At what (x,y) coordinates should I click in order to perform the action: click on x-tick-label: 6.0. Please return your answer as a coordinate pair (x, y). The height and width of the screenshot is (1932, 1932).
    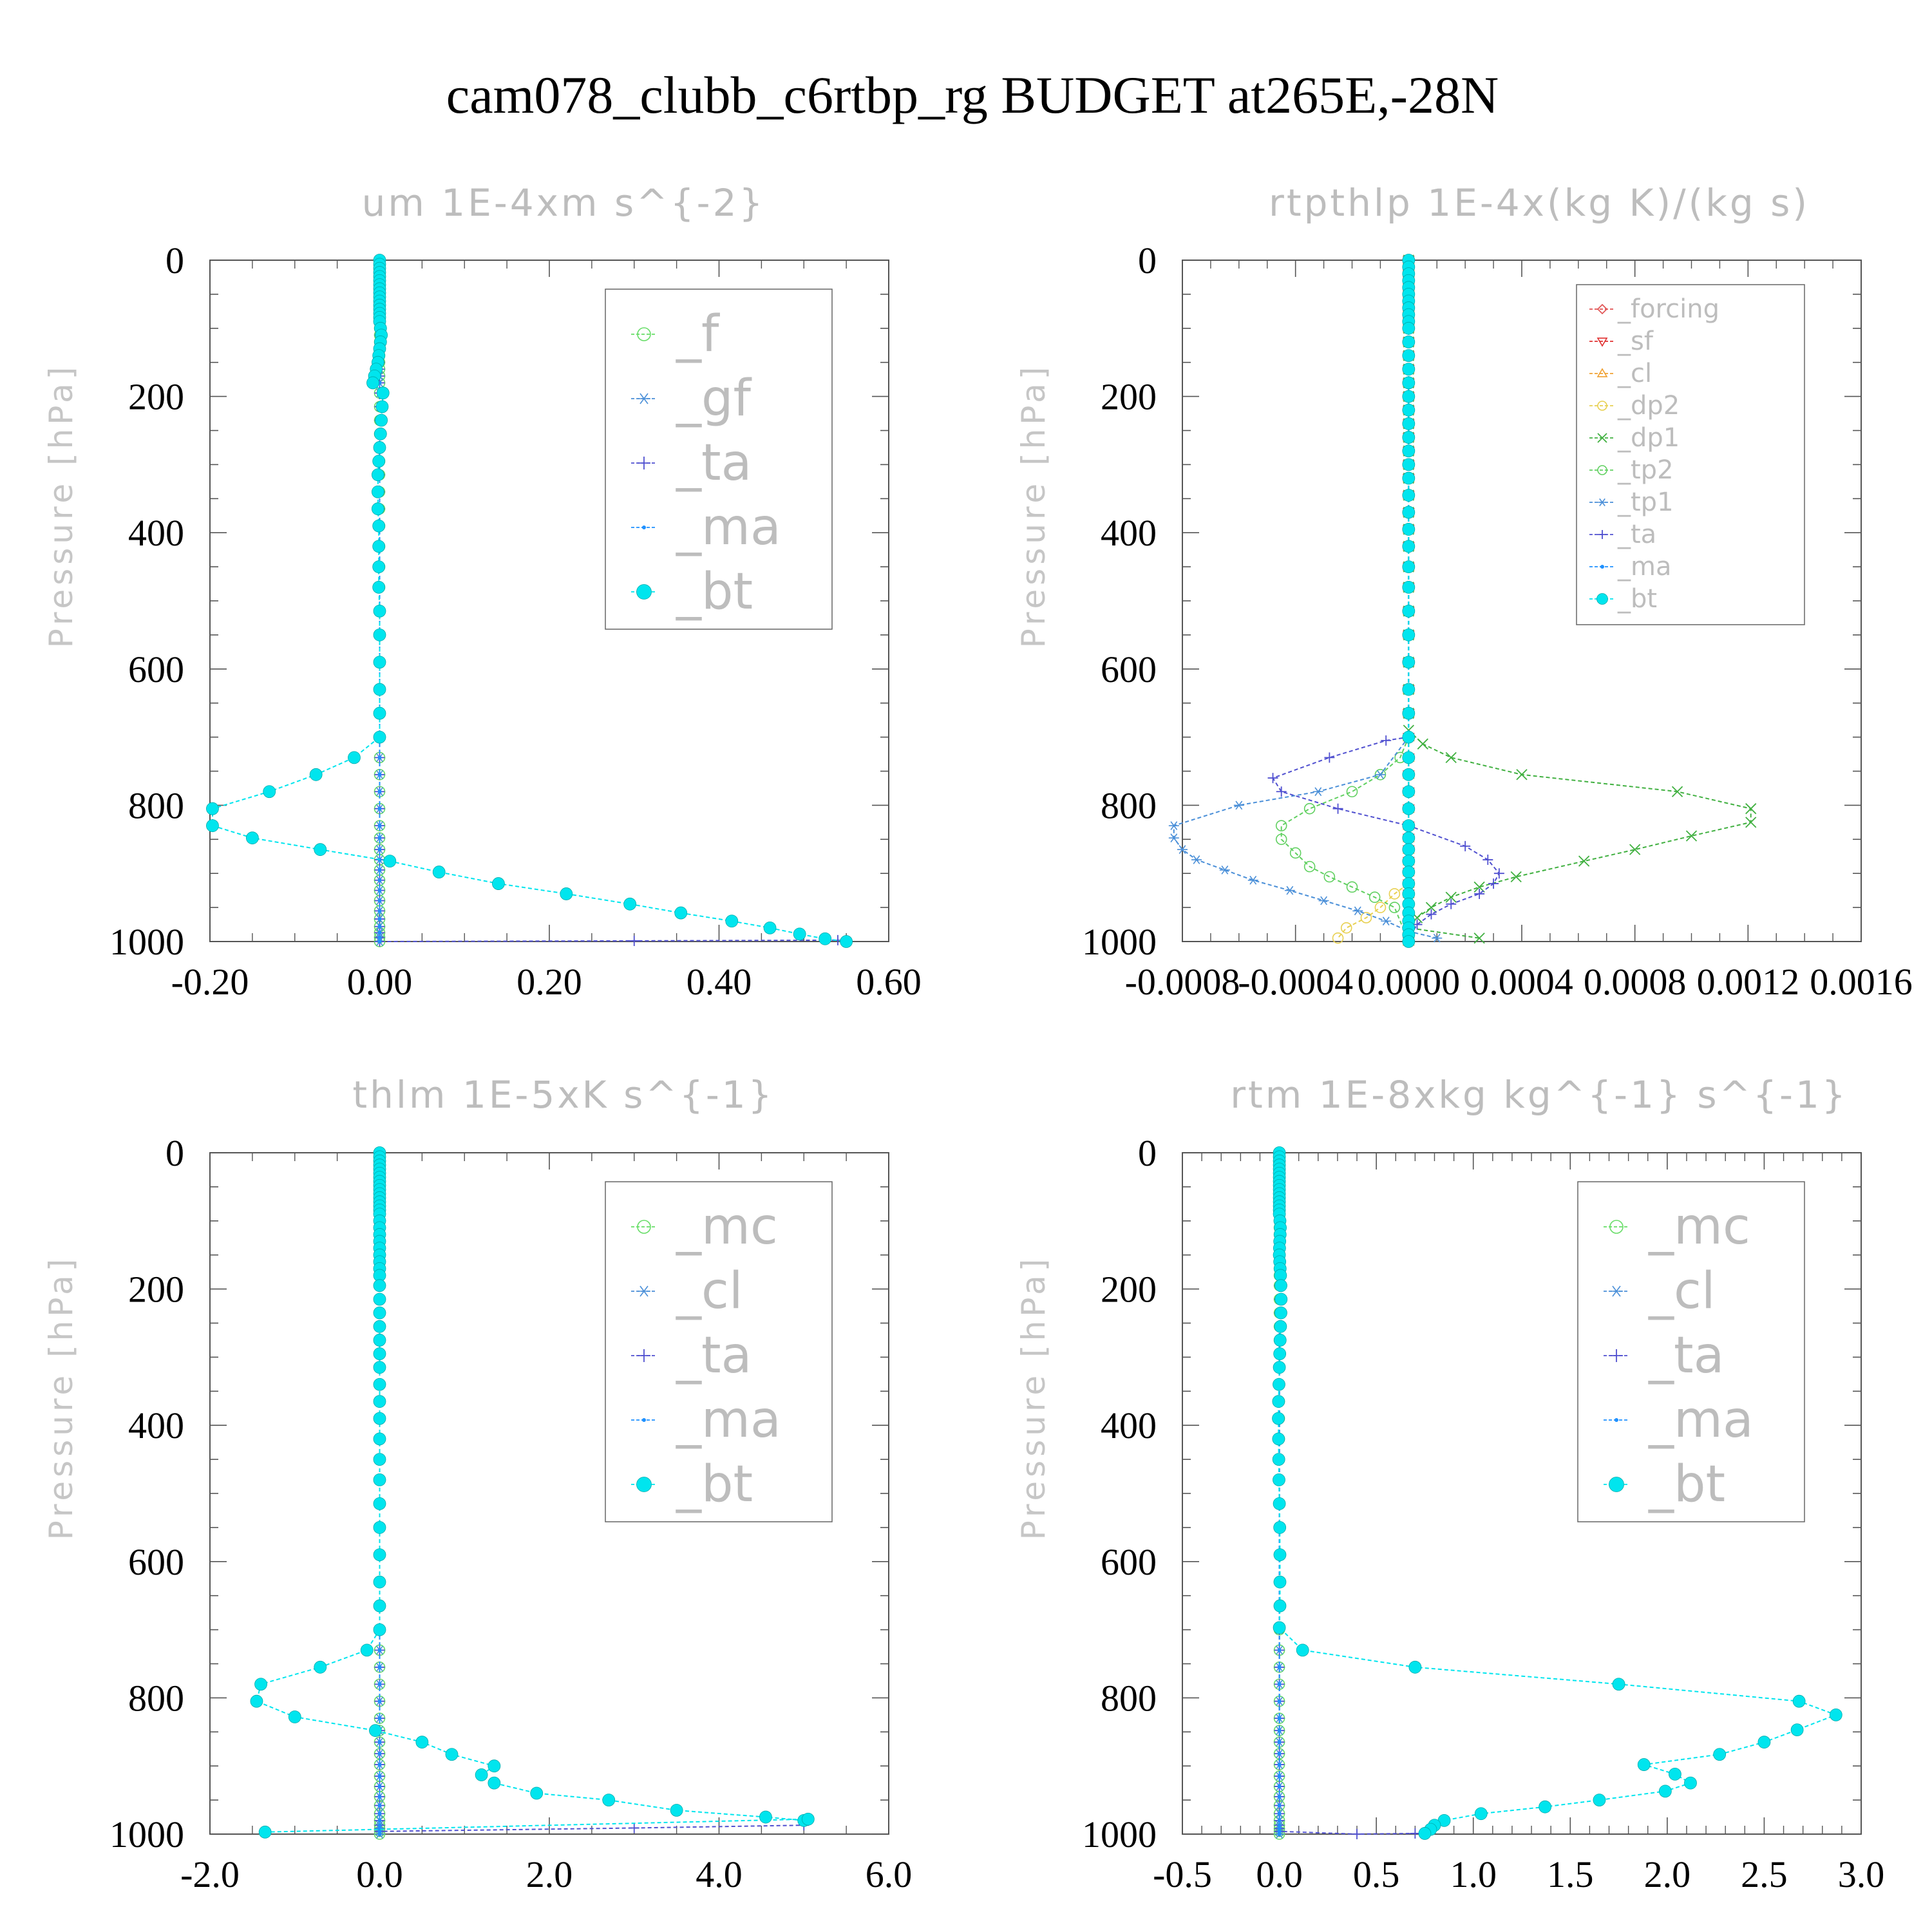
    Looking at the image, I should click on (889, 1874).